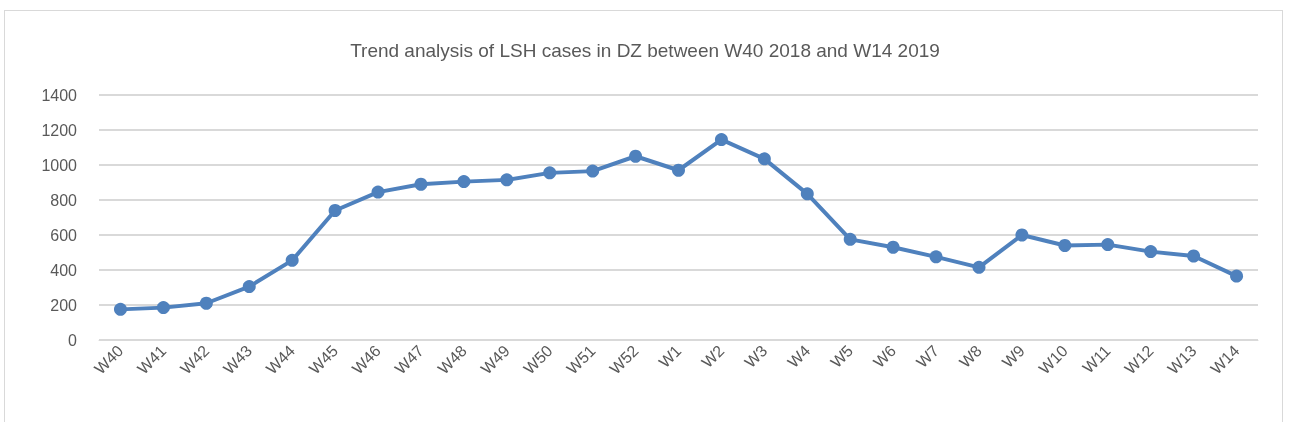 This screenshot has width=1290, height=422. I want to click on x-tick-label: W3, so click(756, 356).